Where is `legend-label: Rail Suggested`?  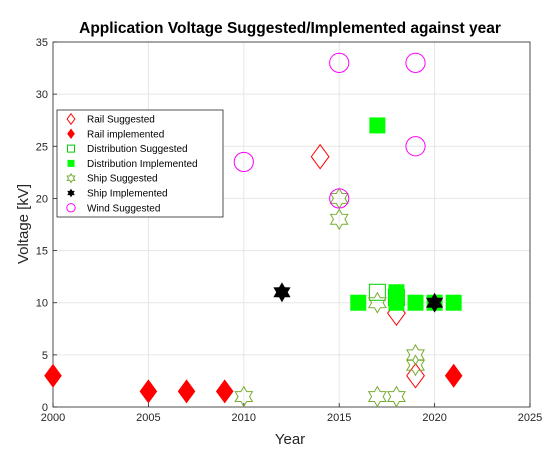 legend-label: Rail Suggested is located at coordinates (121, 120).